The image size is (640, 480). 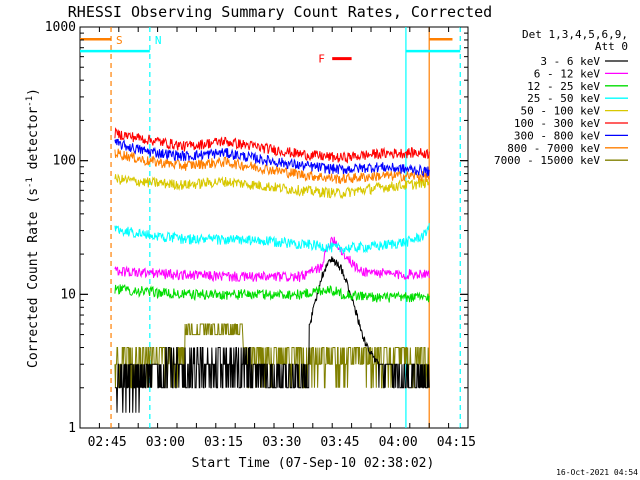 I want to click on legend-entry-label: 300 - 800 keV, so click(x=557, y=135).